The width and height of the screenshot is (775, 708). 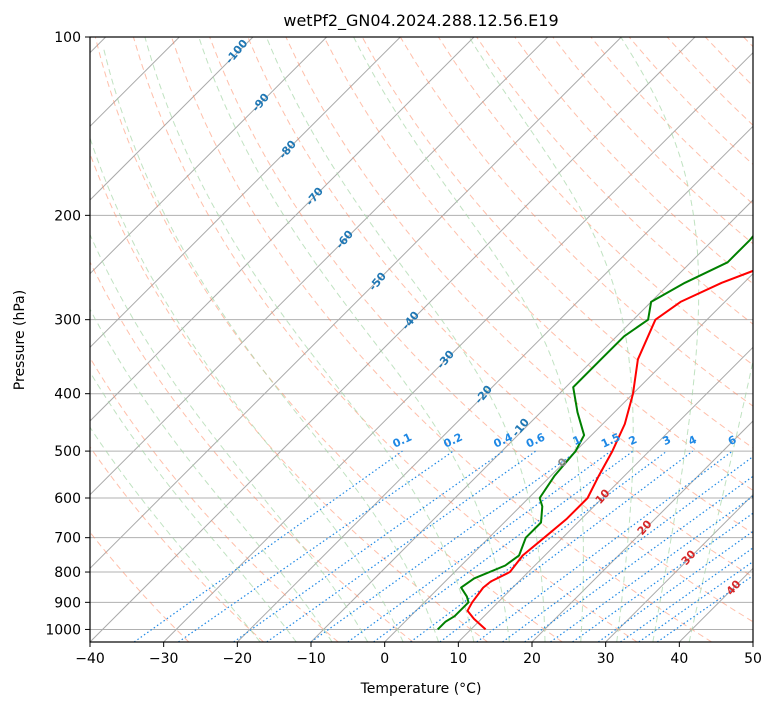 I want to click on y-tick-label: 300, so click(x=67, y=321).